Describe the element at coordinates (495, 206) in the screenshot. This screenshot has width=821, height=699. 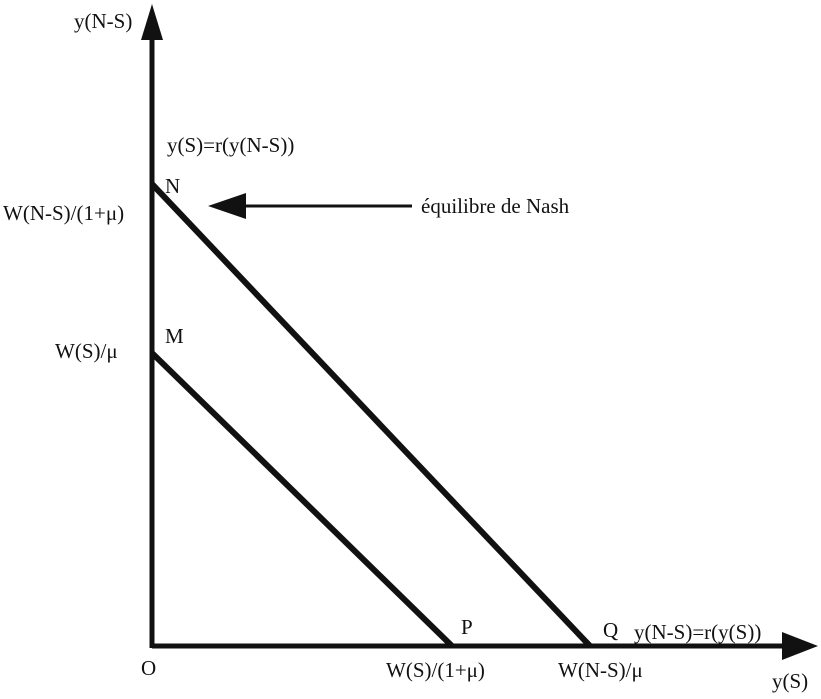
I see `nash-equilibrium-label: équilibre de Nash` at that location.